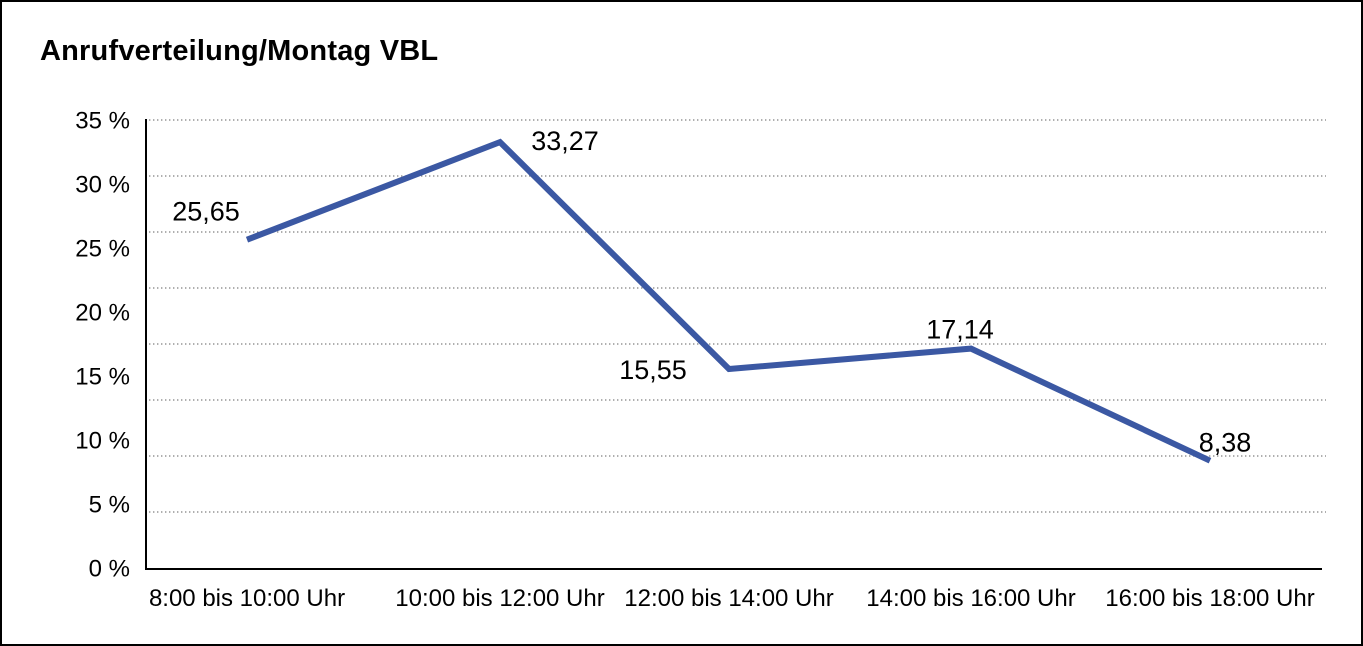  What do you see at coordinates (102, 313) in the screenshot?
I see `y-axis-tick-label: 20 %` at bounding box center [102, 313].